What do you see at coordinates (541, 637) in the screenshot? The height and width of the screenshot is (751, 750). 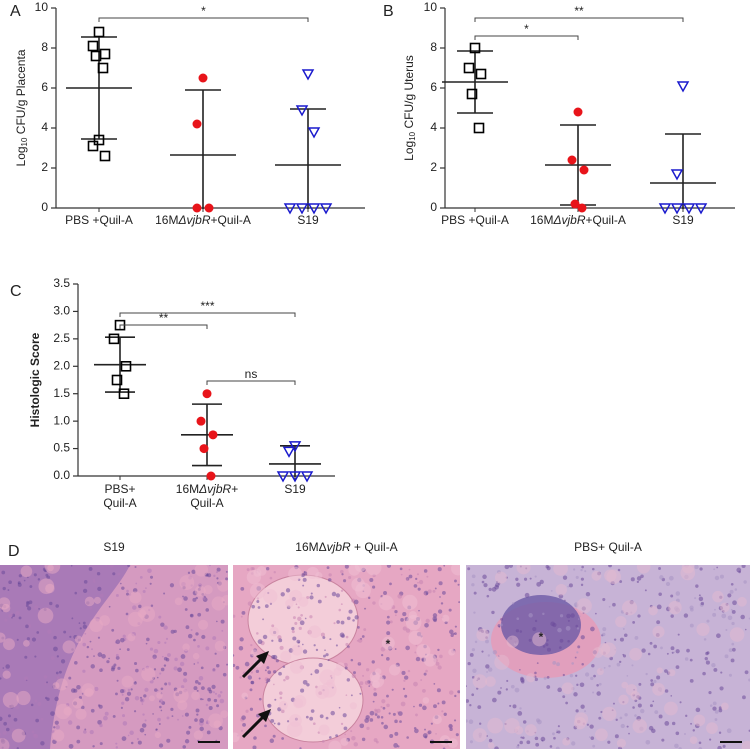 I see `micrograph-annotation: *` at bounding box center [541, 637].